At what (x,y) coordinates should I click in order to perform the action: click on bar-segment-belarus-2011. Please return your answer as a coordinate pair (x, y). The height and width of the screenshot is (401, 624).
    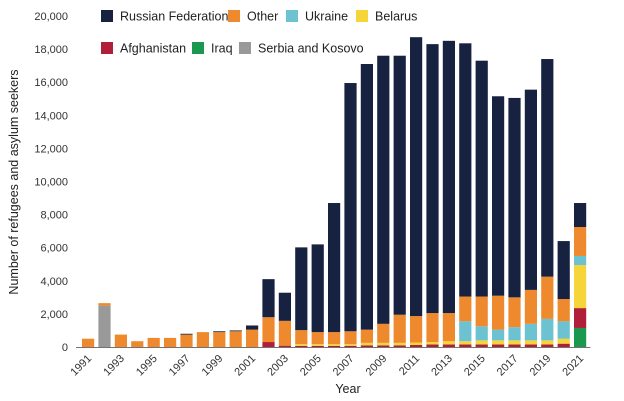
    Looking at the image, I should click on (416, 344).